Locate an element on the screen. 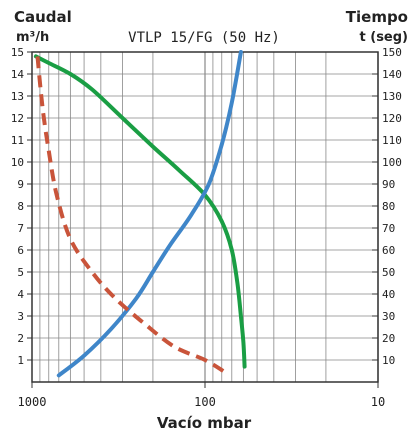 The height and width of the screenshot is (436, 413). right-tick-label: 30 is located at coordinates (388, 316).